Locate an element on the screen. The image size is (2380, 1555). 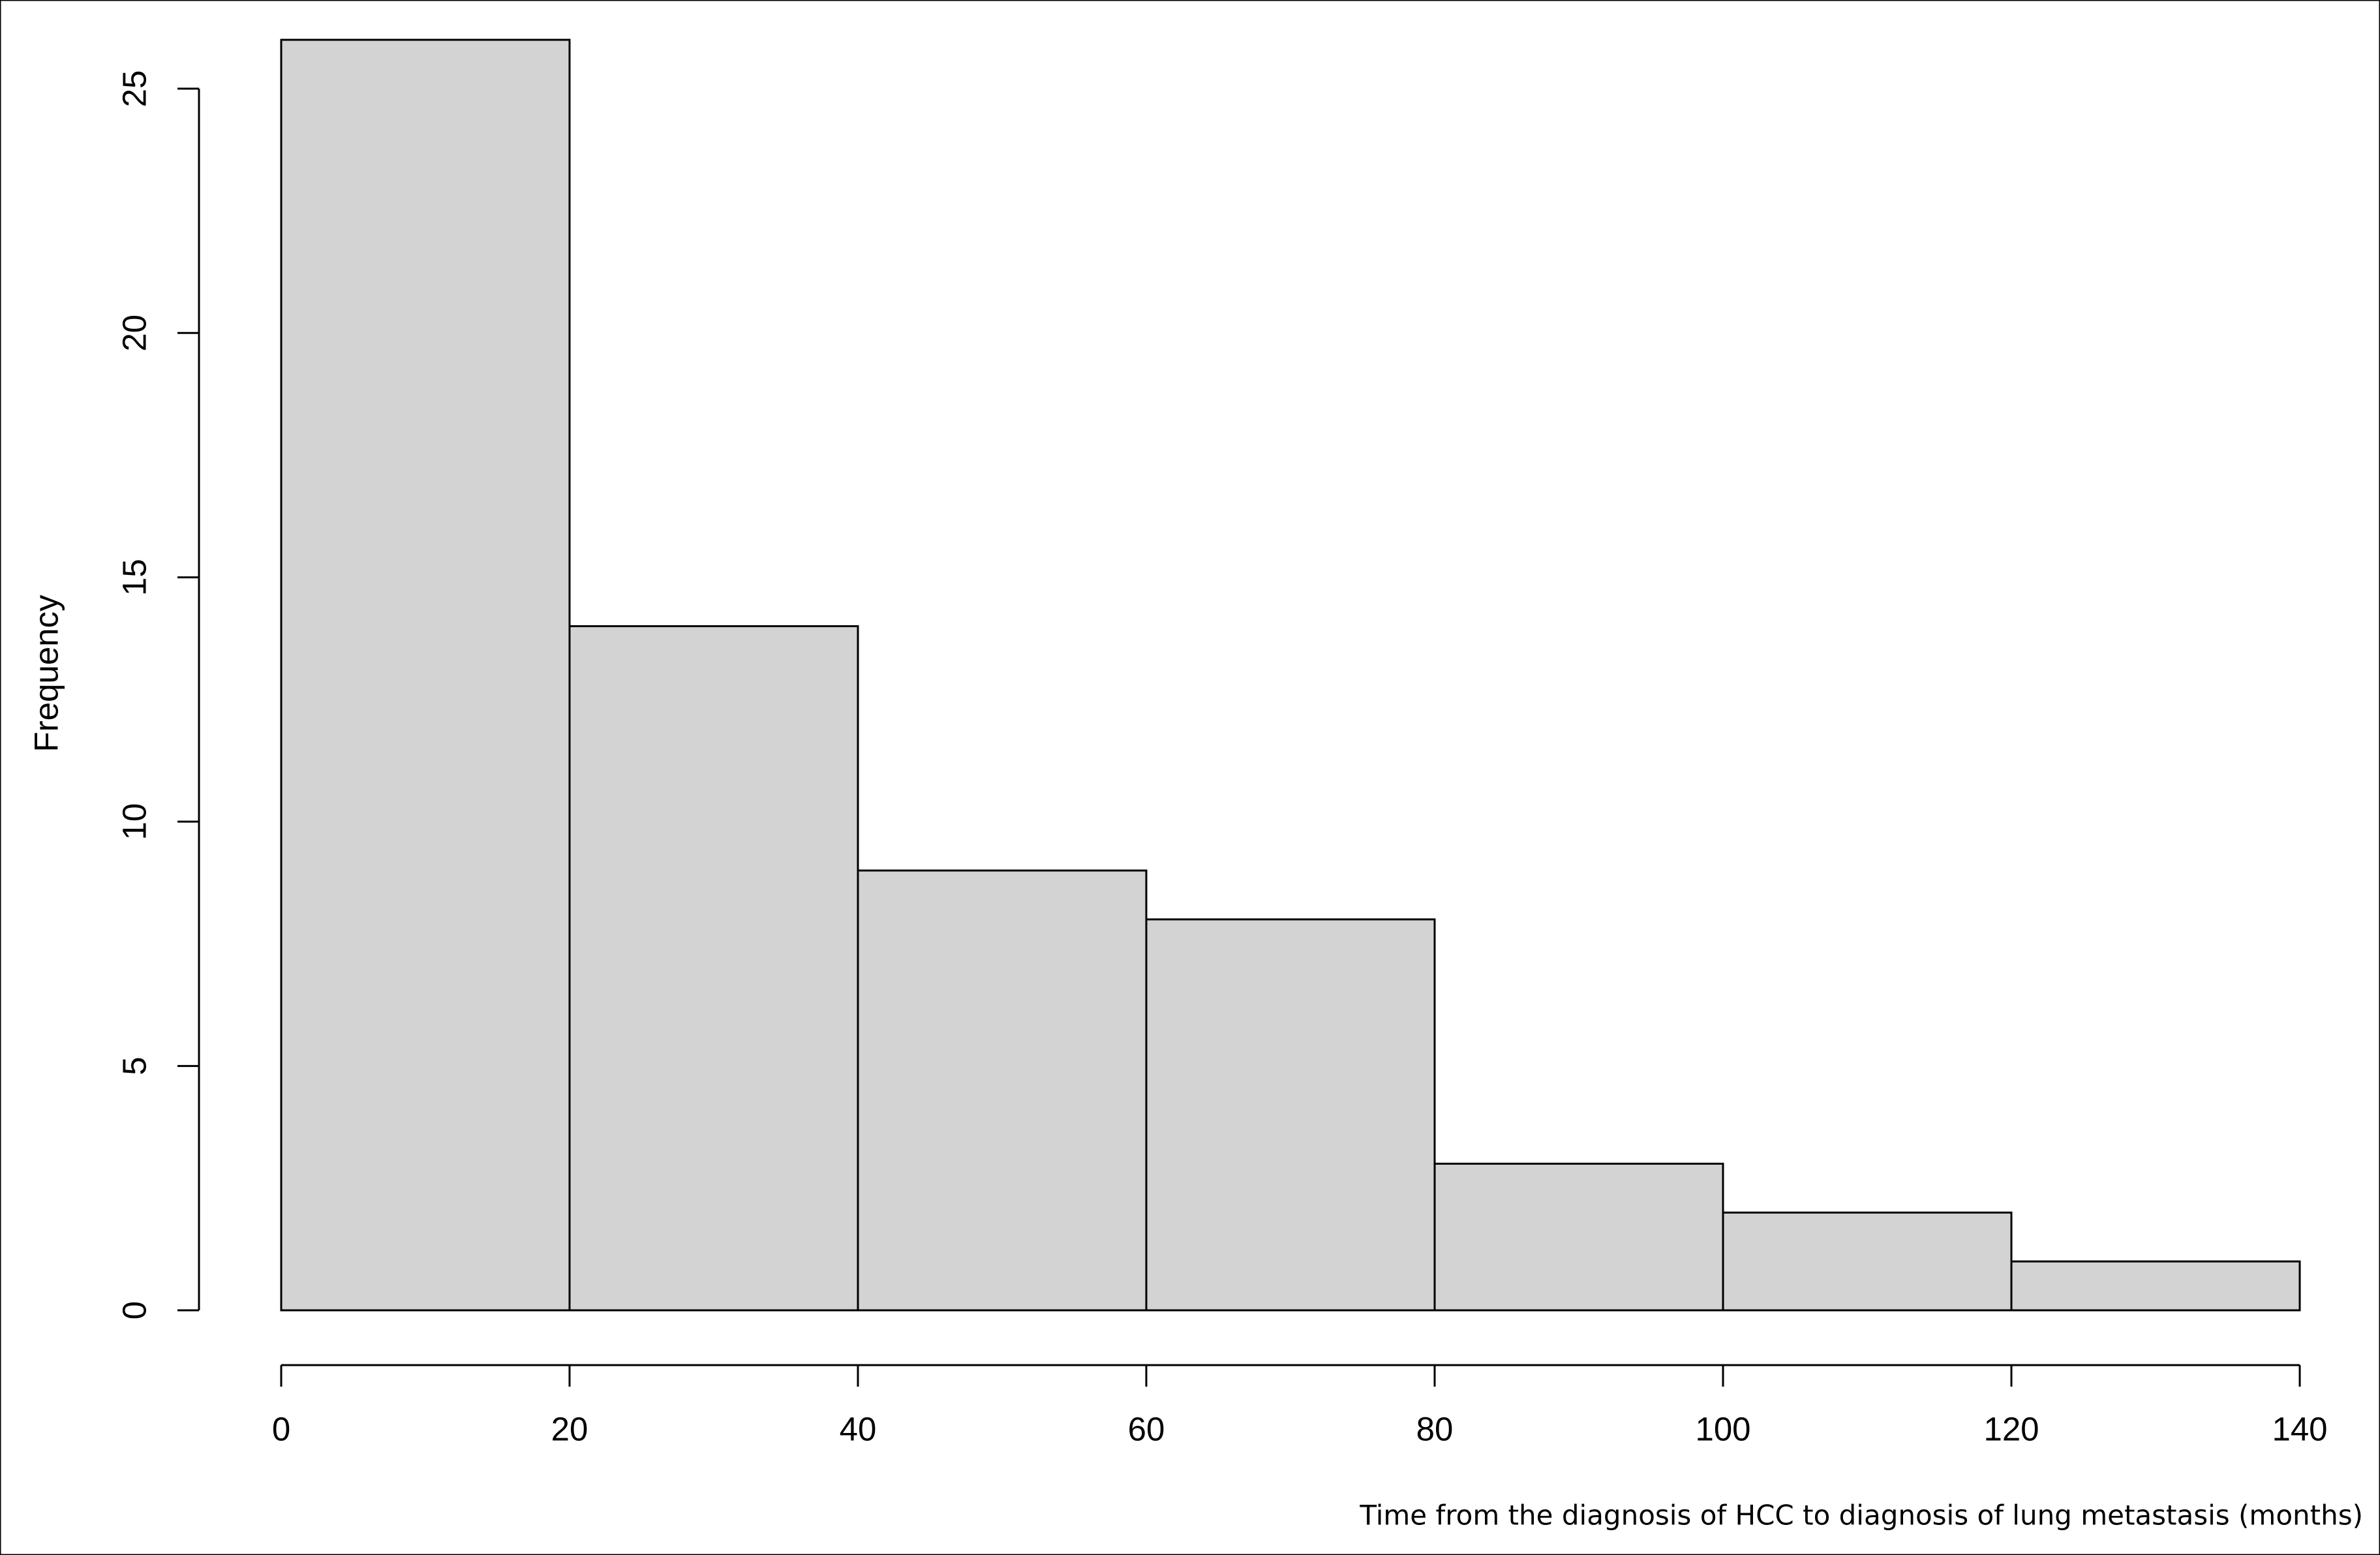
x-tick-label: 40 is located at coordinates (858, 1428).